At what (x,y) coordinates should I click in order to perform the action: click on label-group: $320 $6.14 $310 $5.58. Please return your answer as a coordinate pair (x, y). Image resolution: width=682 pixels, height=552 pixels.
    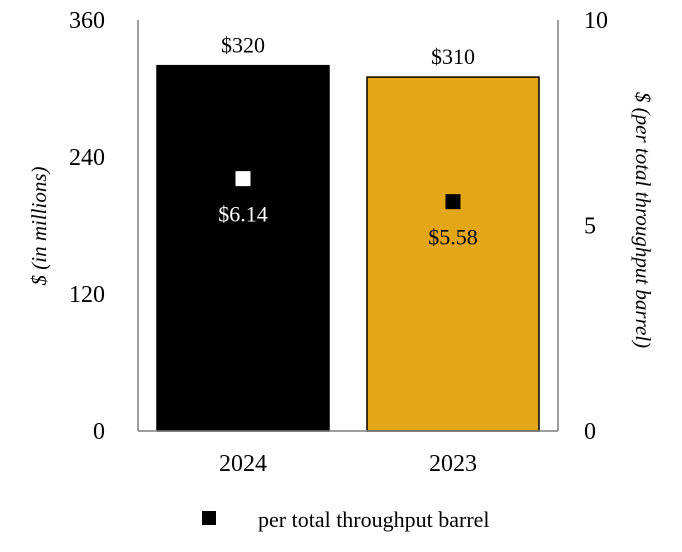
    Looking at the image, I should click on (348, 141).